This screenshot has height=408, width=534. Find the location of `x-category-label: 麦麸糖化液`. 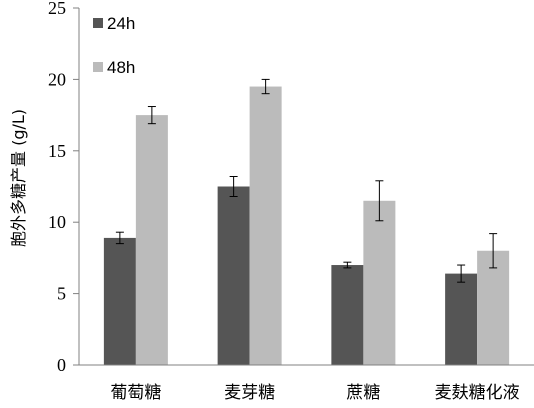

x-category-label: 麦麸糖化液 is located at coordinates (477, 393).